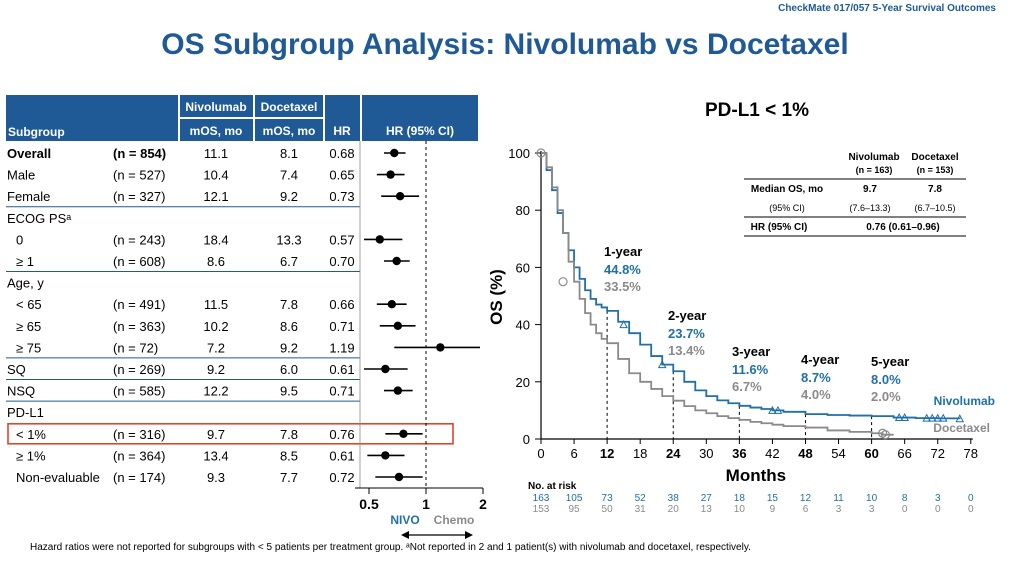 This screenshot has height=564, width=1010. I want to click on row-label: Male, so click(21, 175).